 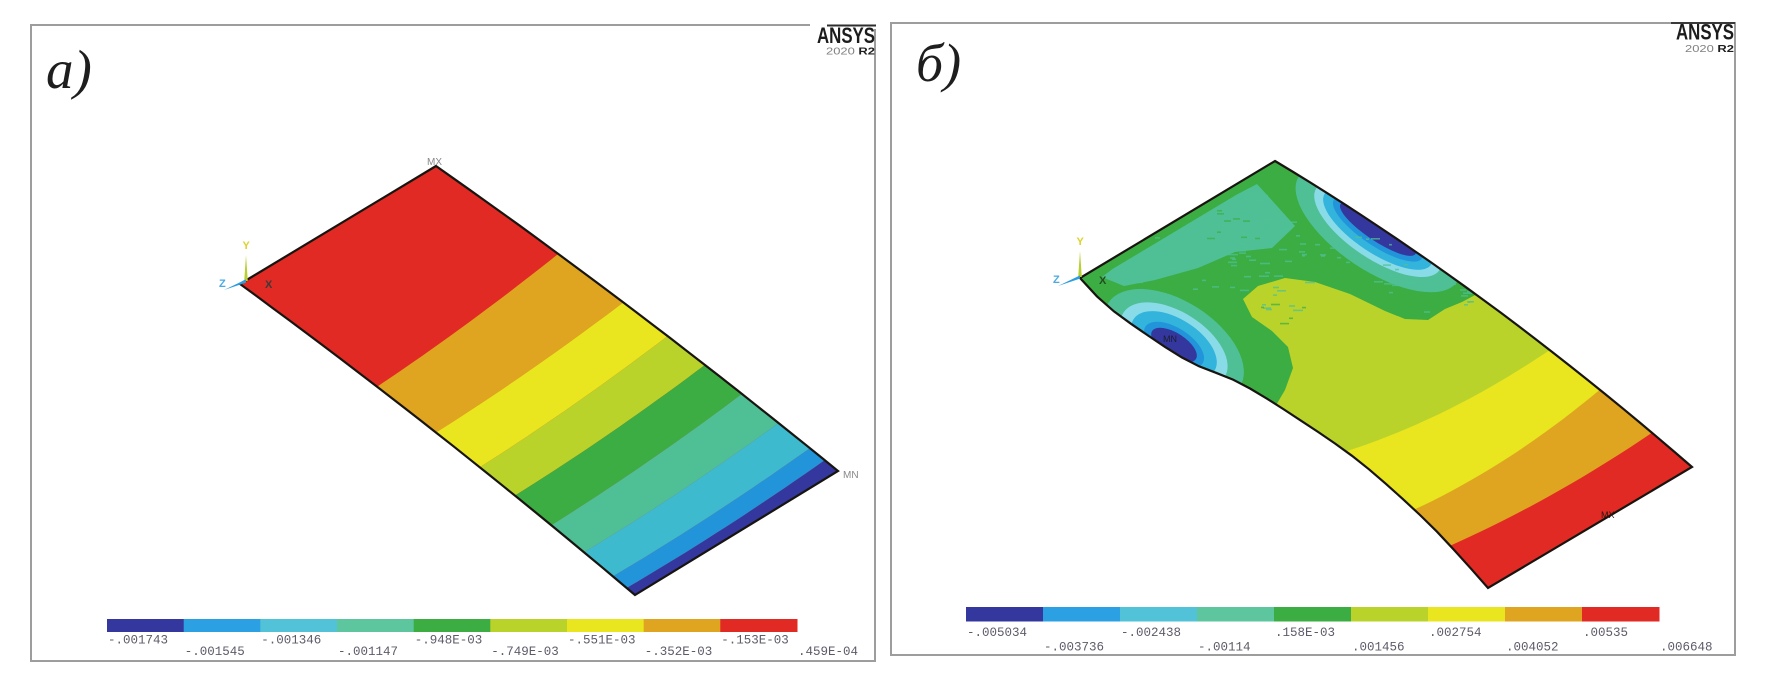 I want to click on svg-text: а), so click(x=69, y=69).